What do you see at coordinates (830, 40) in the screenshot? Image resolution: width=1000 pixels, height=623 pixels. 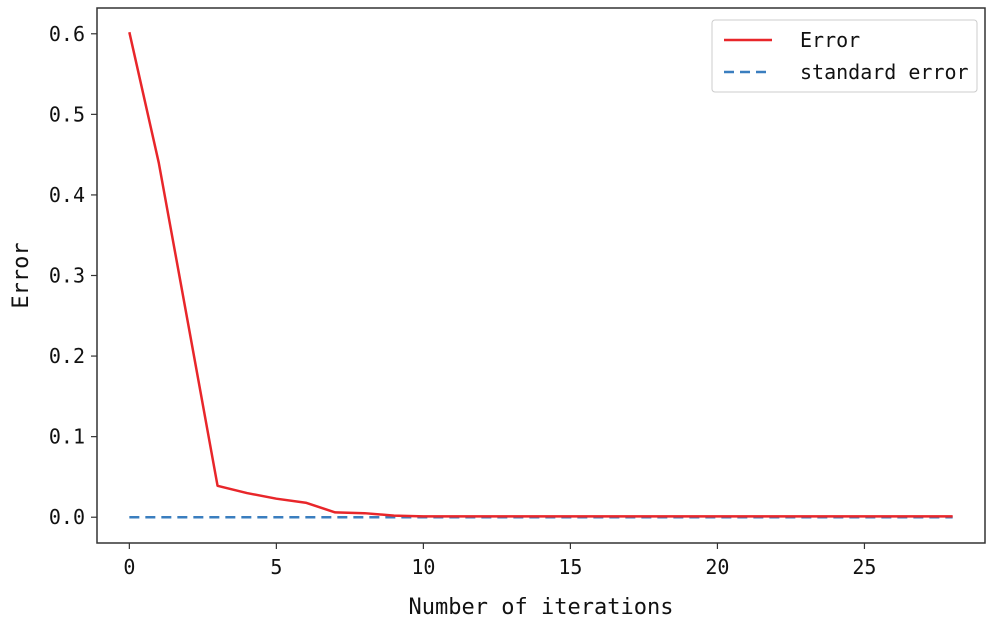 I see `legend-label-error: Error` at bounding box center [830, 40].